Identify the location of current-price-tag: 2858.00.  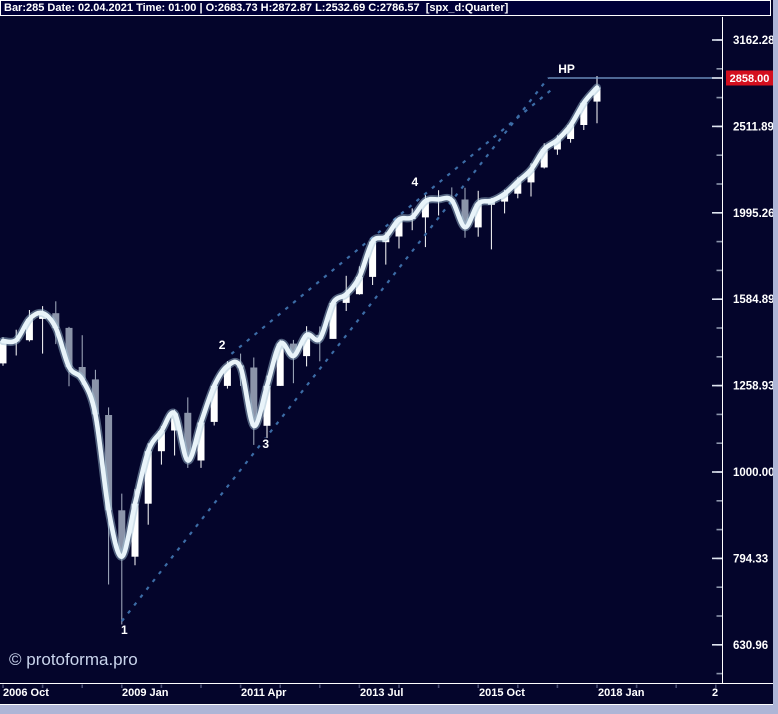
(749, 78).